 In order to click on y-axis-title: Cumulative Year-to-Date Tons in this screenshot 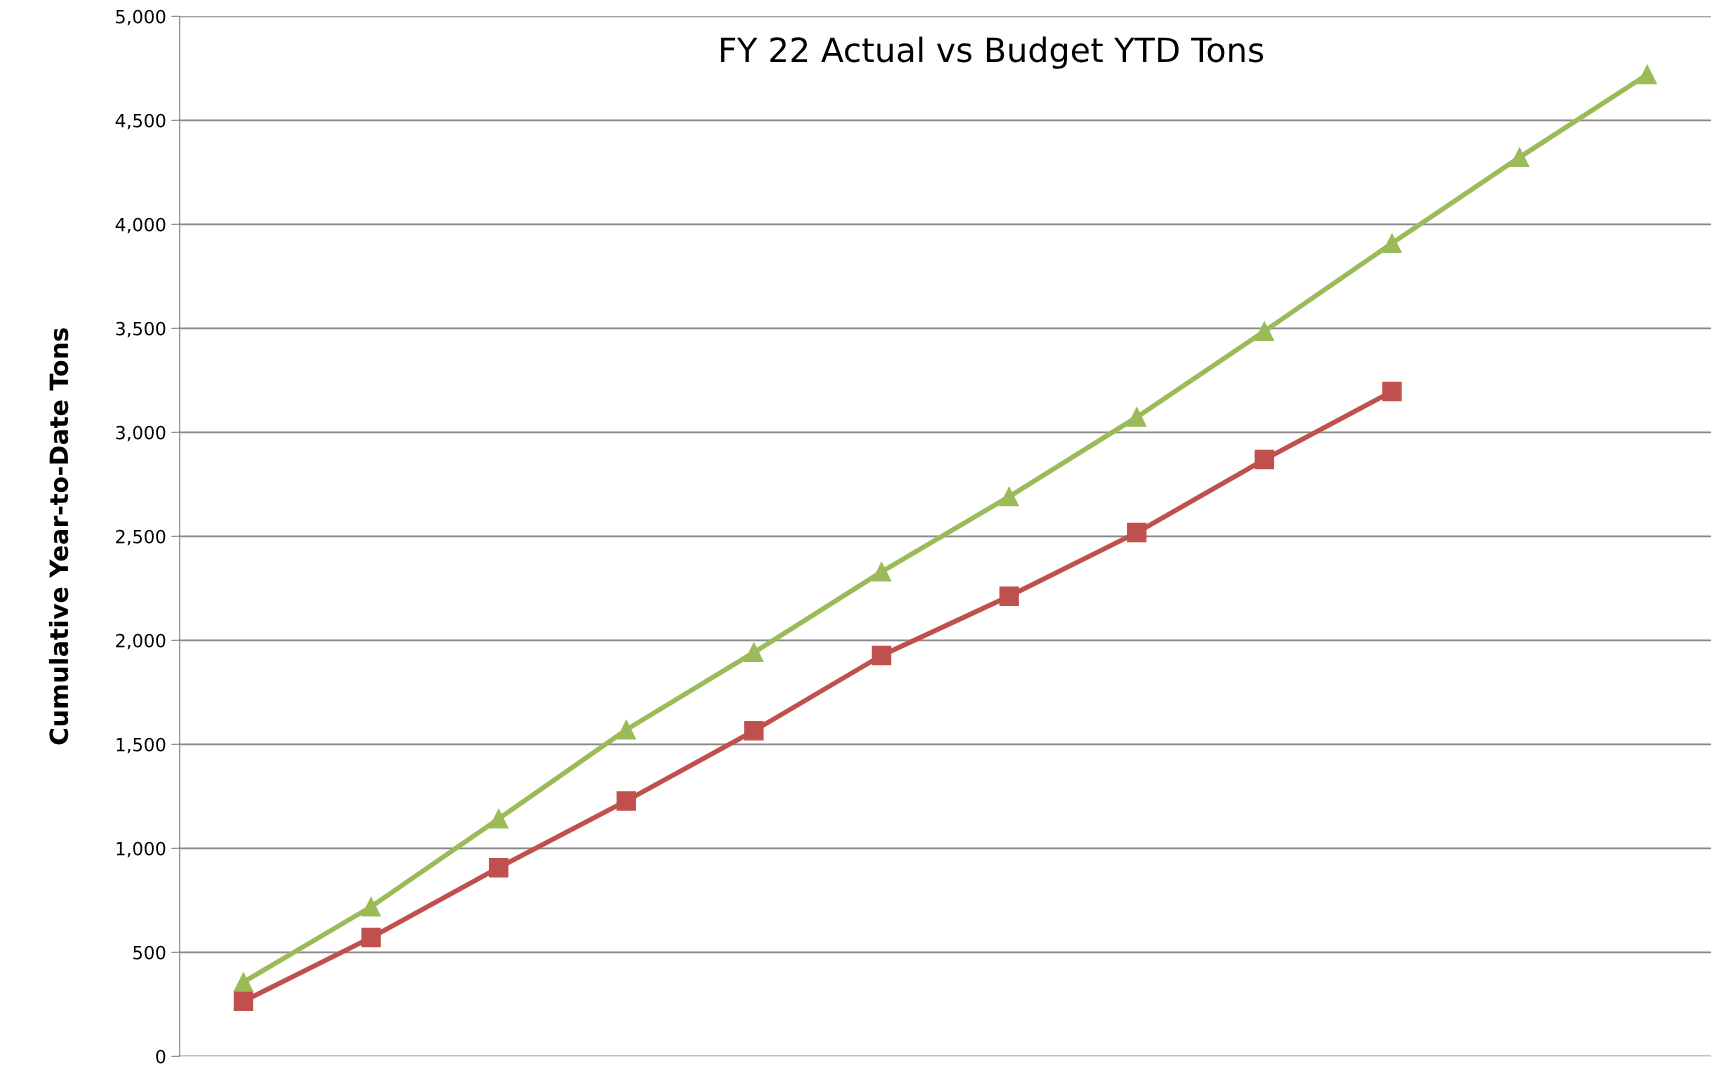, I will do `click(58, 536)`.